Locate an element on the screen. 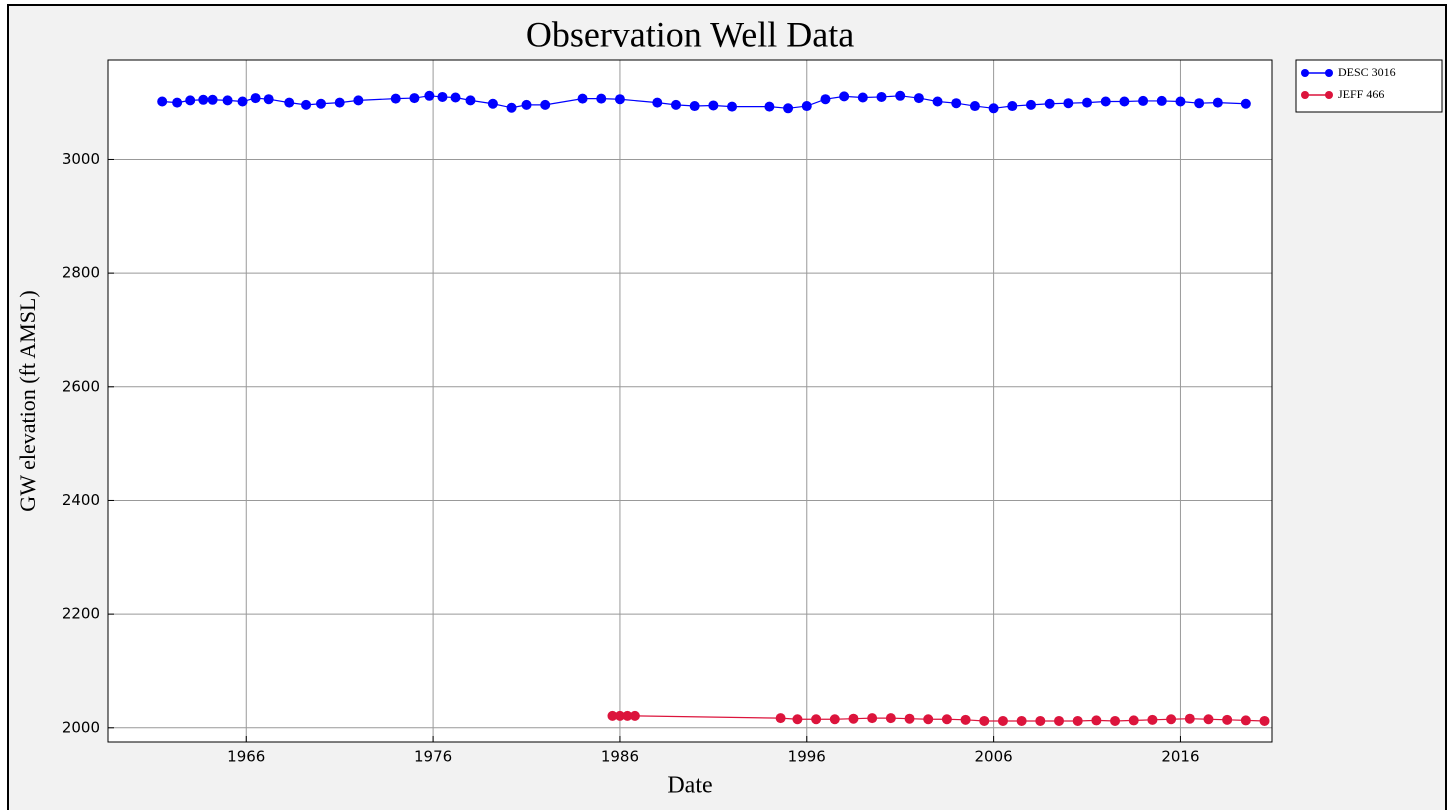 The width and height of the screenshot is (1453, 810). y-tick-label: 2000 is located at coordinates (81, 727).